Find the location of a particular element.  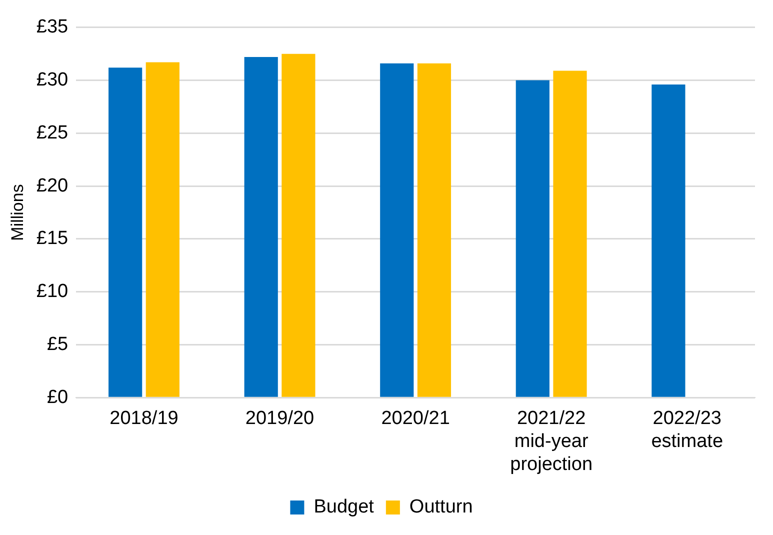

y-tick-label: £25 is located at coordinates (52, 133).